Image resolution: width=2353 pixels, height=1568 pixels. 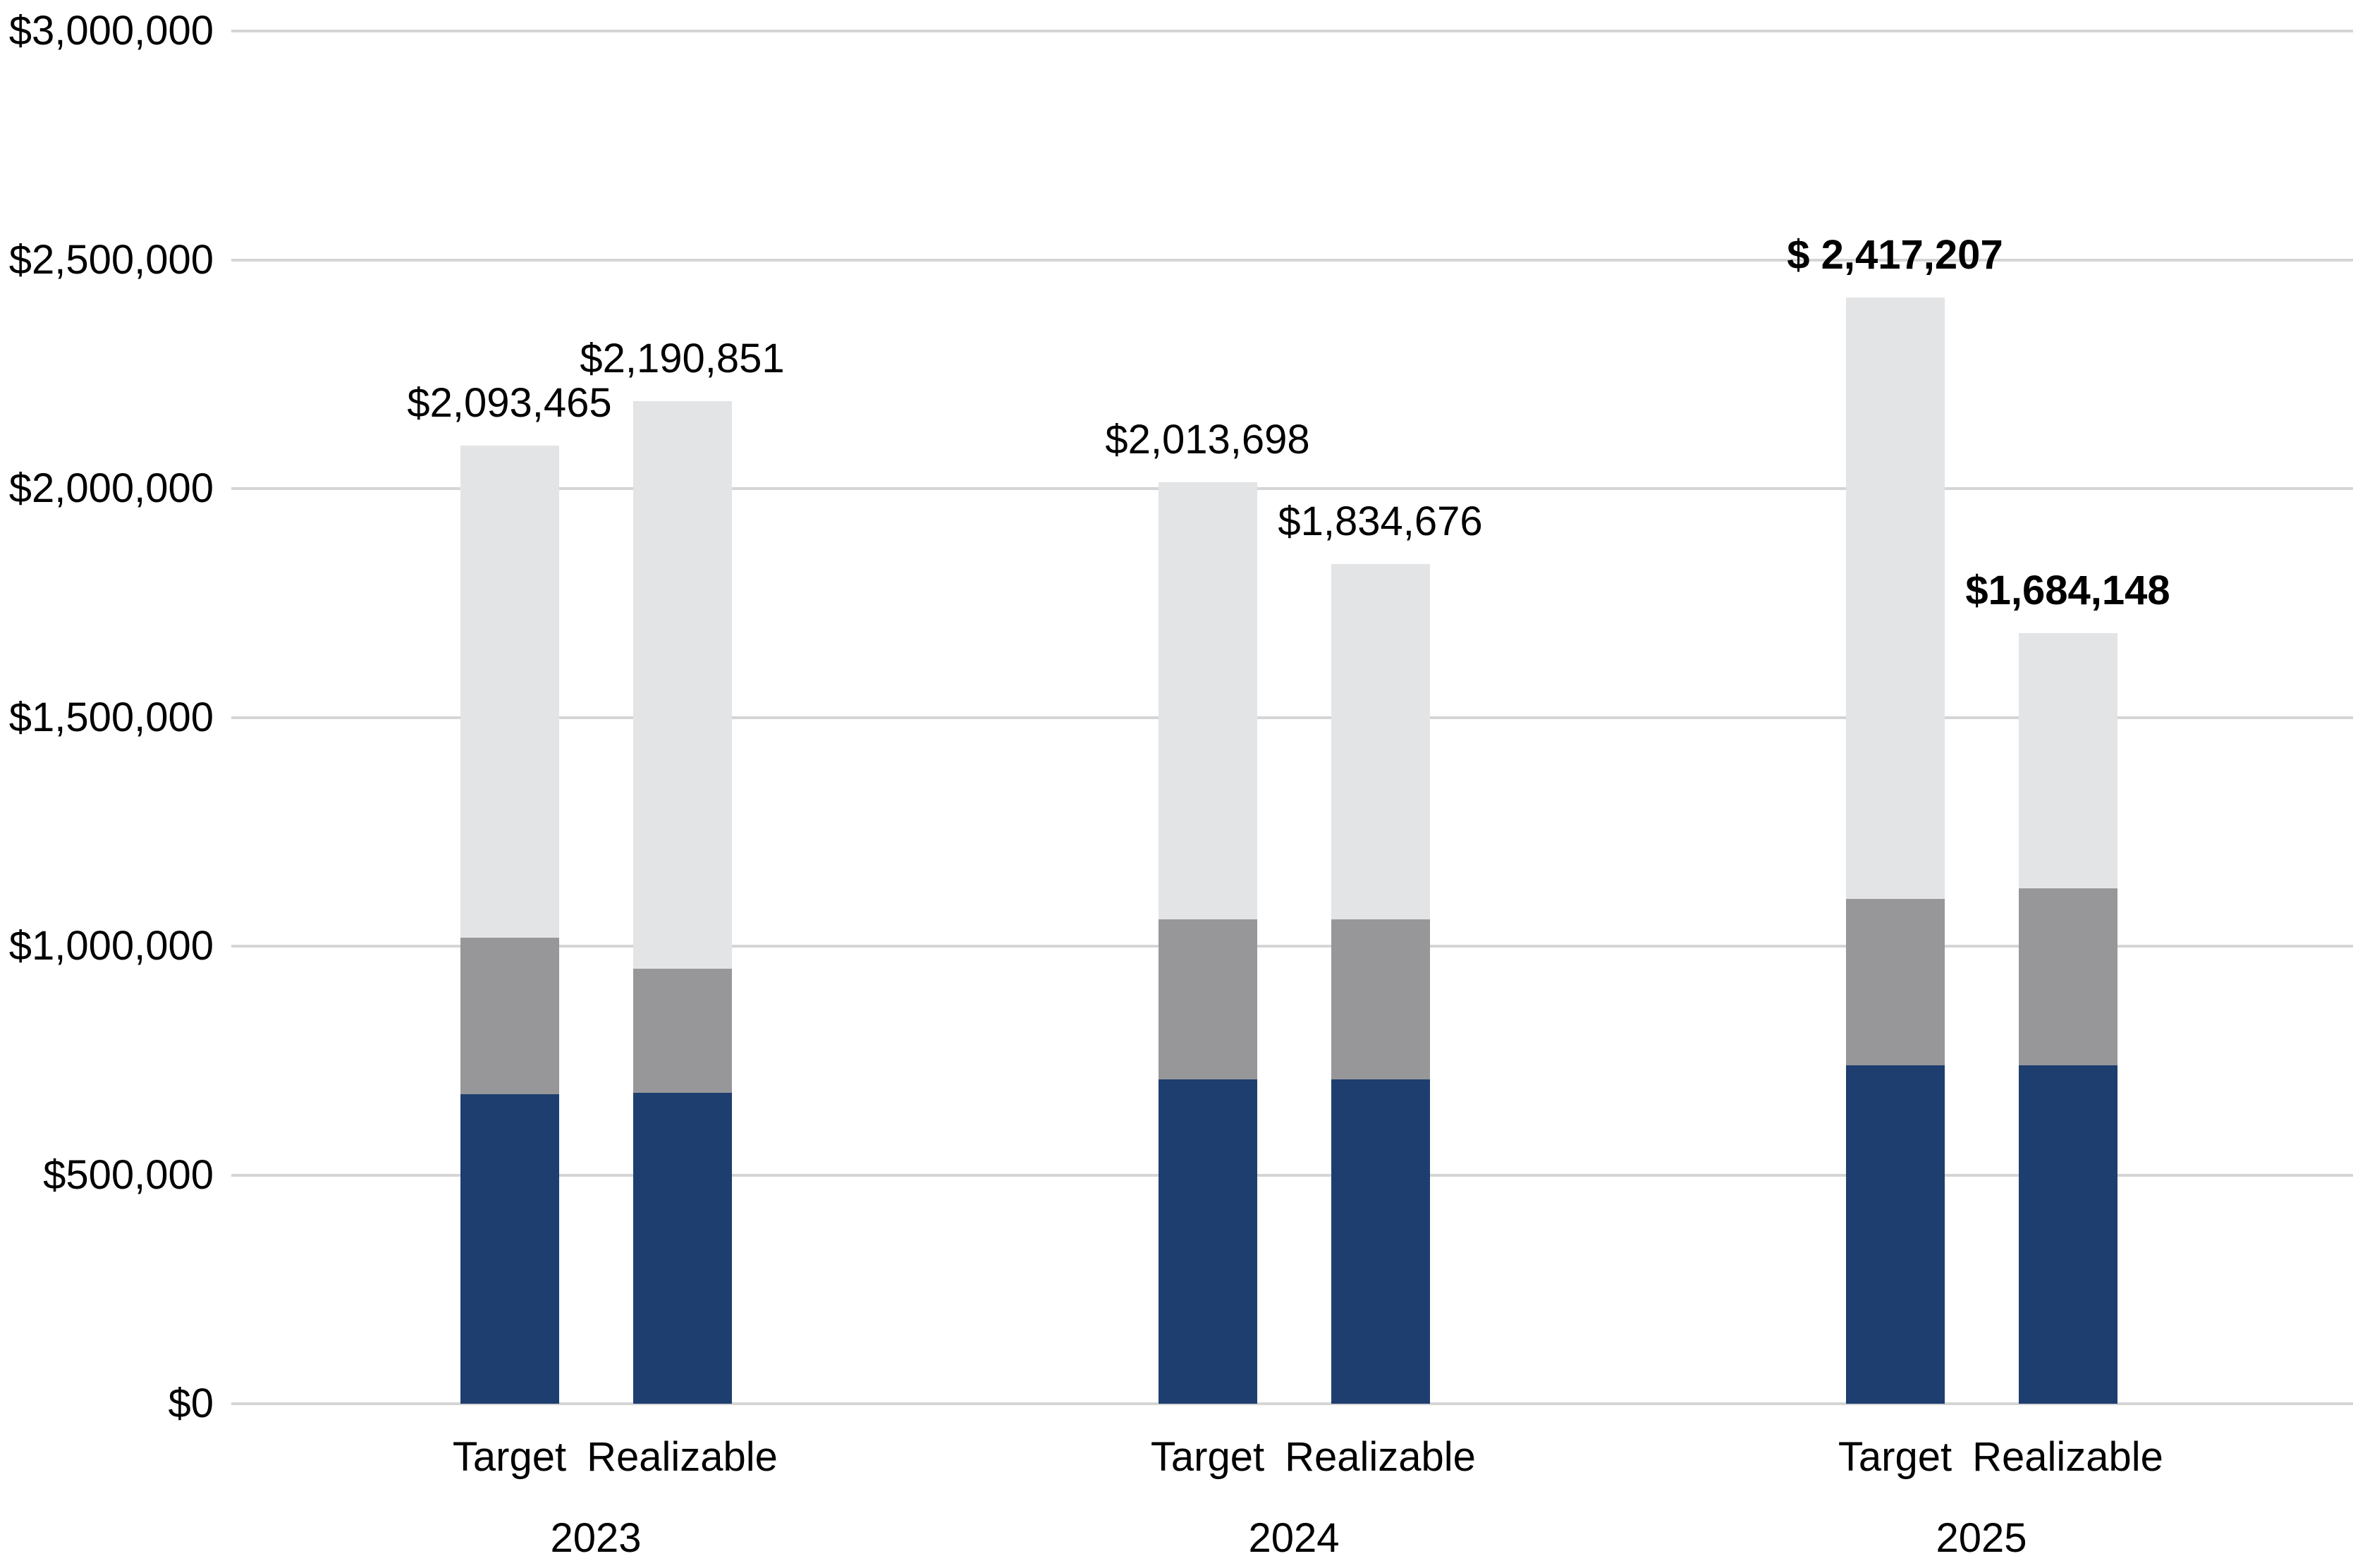 What do you see at coordinates (1380, 521) in the screenshot?
I see `bar-value-label: $1,834,676` at bounding box center [1380, 521].